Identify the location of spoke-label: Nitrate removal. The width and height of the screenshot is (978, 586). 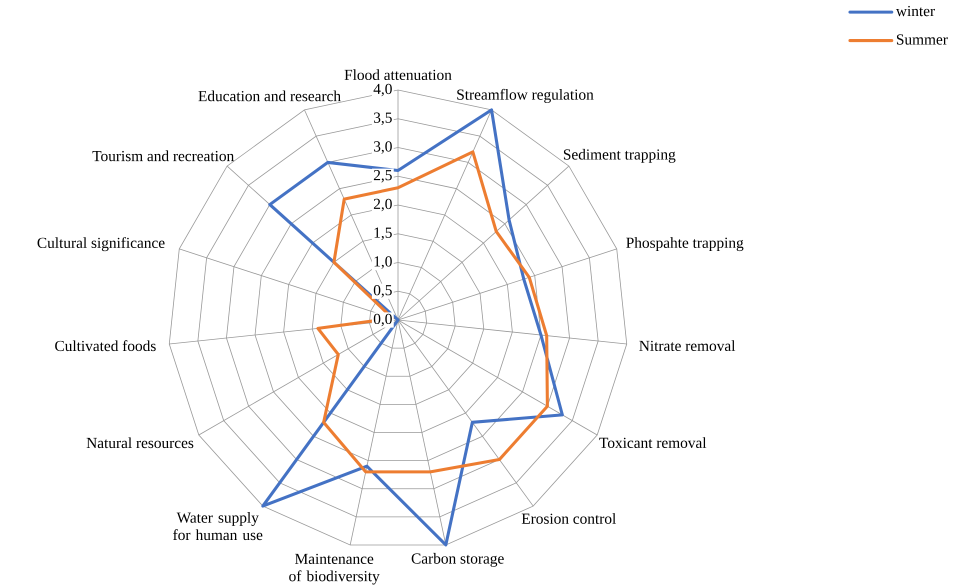
(687, 346).